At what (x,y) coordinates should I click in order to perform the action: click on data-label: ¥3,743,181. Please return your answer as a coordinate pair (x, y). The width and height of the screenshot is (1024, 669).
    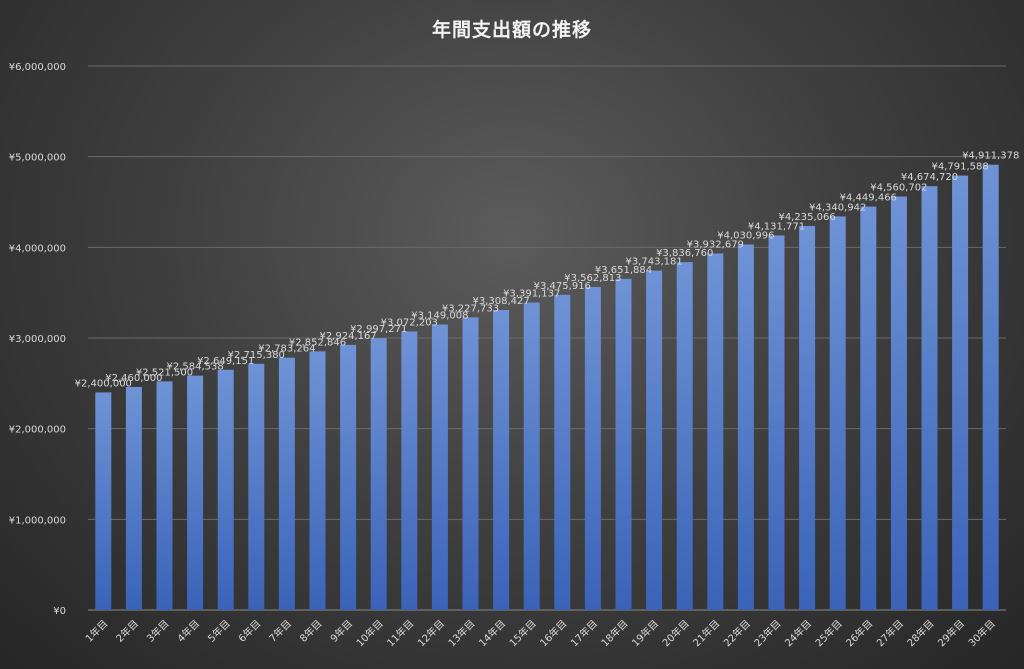
    Looking at the image, I should click on (653, 262).